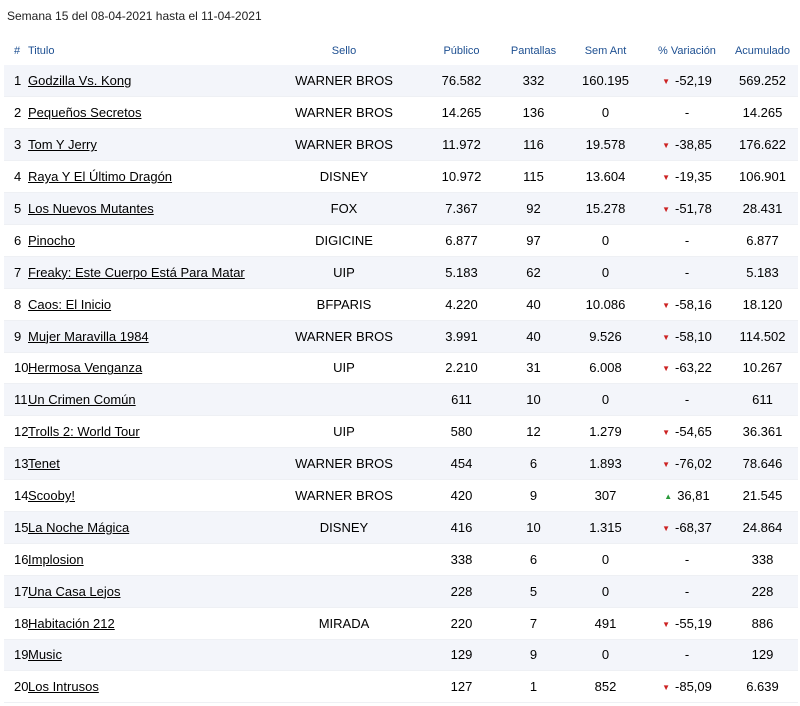  What do you see at coordinates (85, 113) in the screenshot?
I see `movie-title-link: Pequeños Secretos` at bounding box center [85, 113].